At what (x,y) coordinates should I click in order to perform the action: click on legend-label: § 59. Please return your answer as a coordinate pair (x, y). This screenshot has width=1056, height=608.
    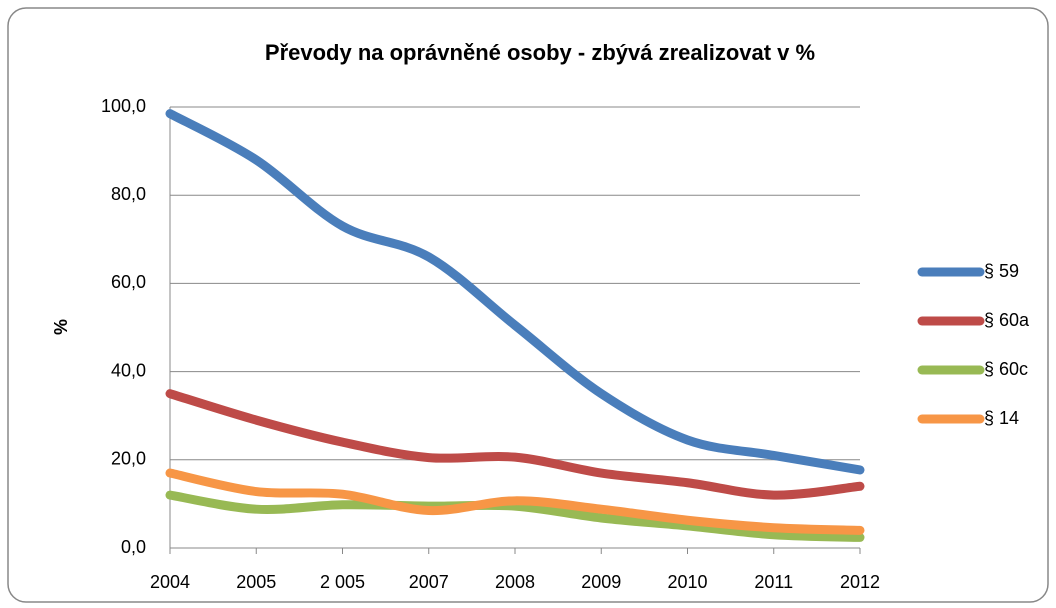
    Looking at the image, I should click on (1001, 271).